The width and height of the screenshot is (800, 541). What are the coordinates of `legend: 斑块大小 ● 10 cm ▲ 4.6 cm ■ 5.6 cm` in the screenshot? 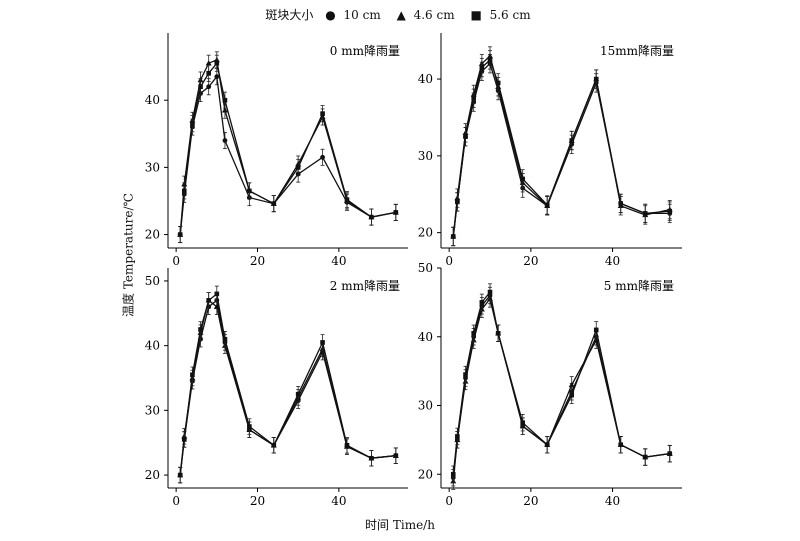 It's located at (400, 14).